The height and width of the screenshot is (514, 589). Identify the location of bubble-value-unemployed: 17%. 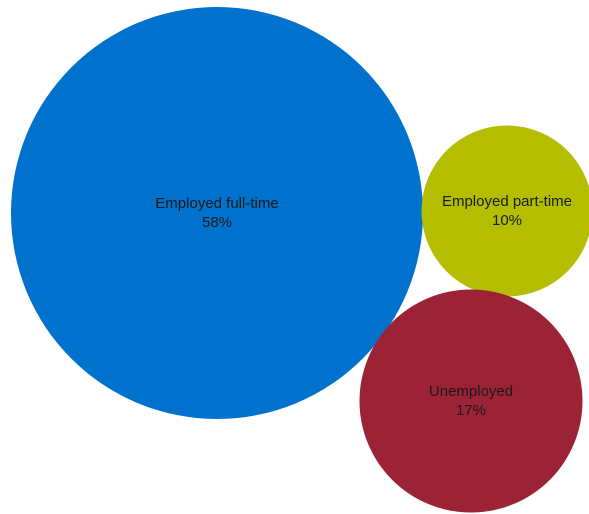
(471, 410).